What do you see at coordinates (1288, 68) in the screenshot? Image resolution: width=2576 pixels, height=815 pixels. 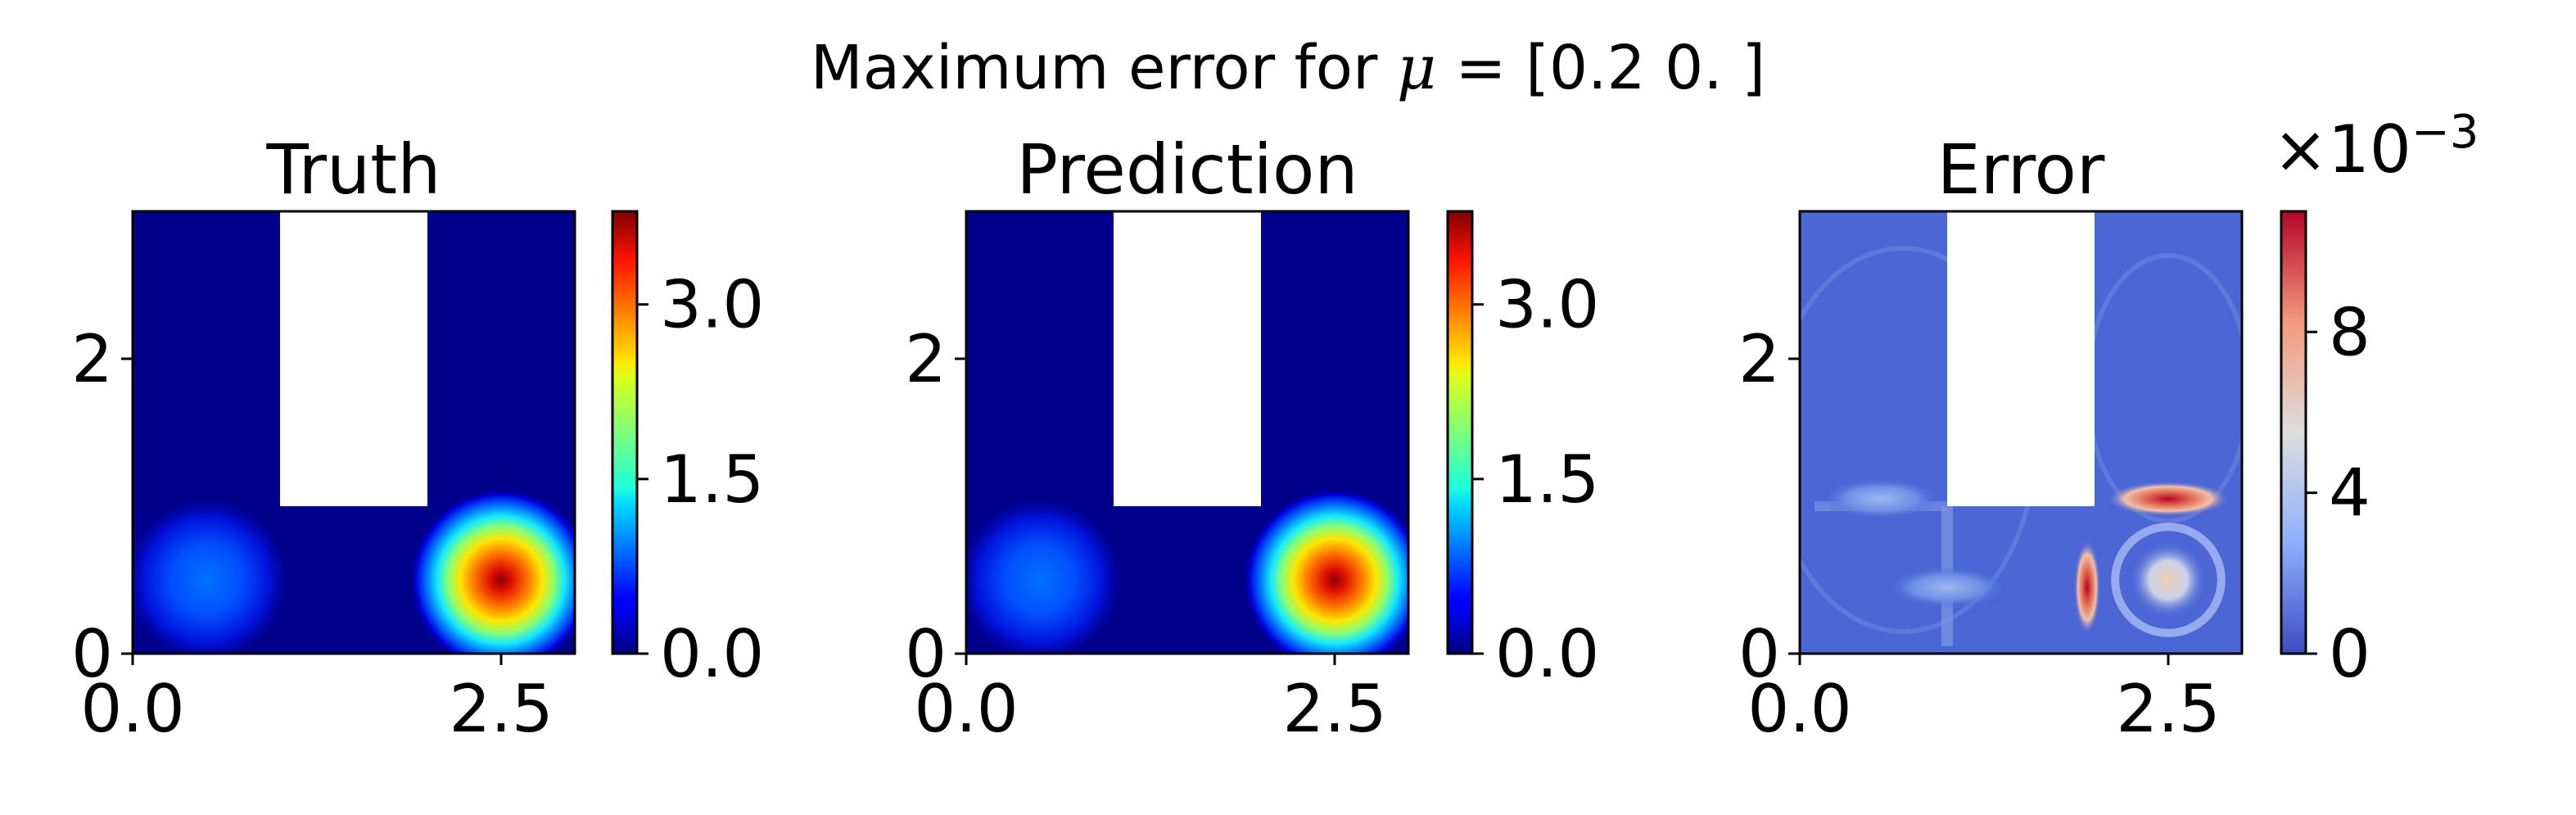 I see `figure-title: Maximum error for μ = [0.2 0. ]` at bounding box center [1288, 68].